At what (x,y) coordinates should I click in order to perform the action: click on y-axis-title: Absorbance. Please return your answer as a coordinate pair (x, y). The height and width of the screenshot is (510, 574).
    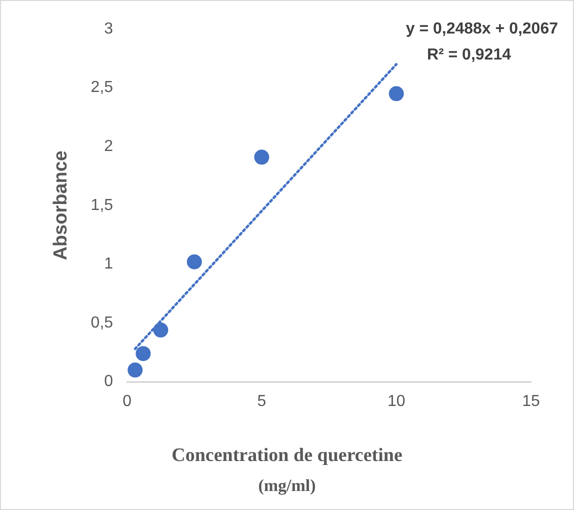
    Looking at the image, I should click on (61, 205).